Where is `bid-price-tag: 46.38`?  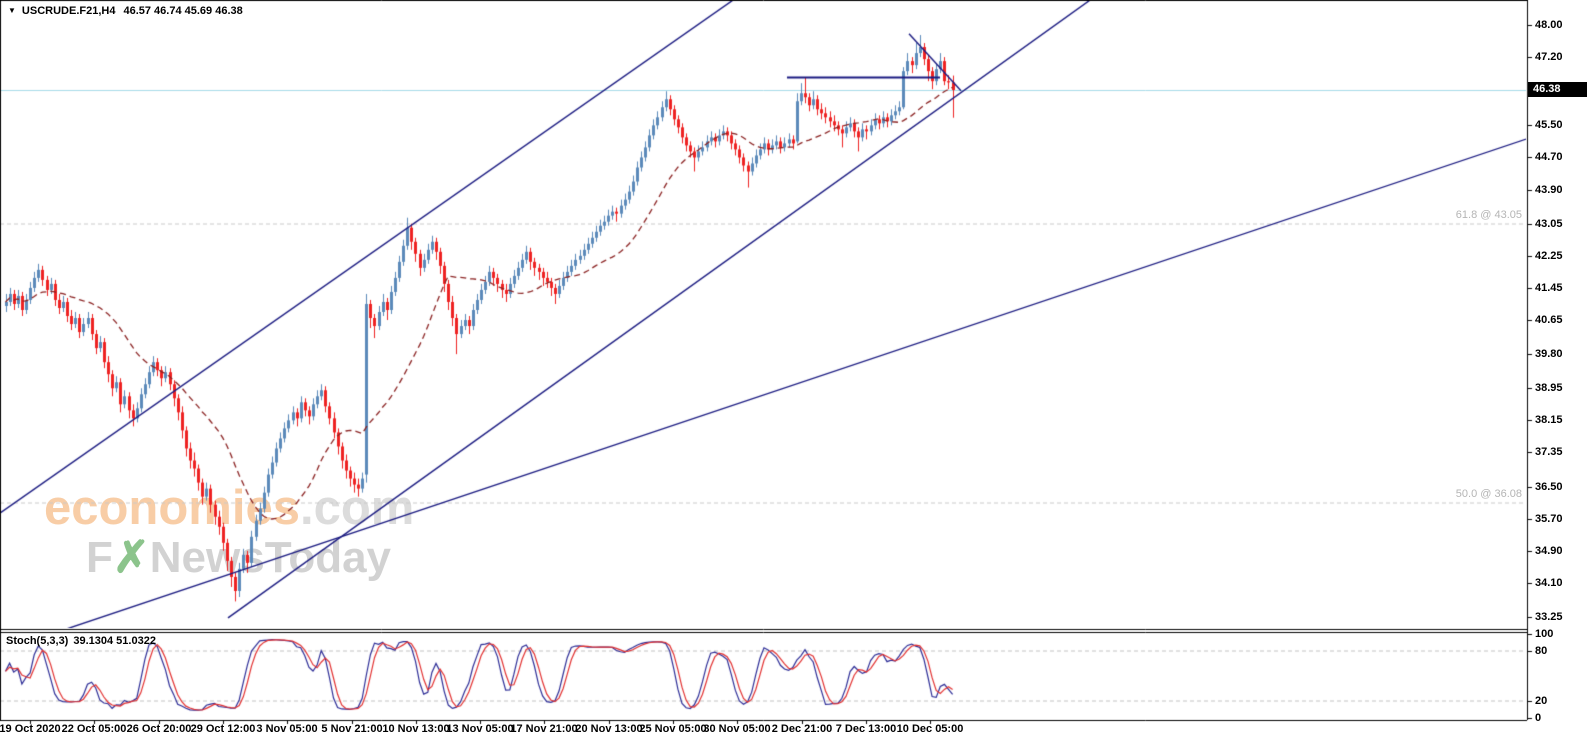 bid-price-tag: 46.38 is located at coordinates (1557, 89).